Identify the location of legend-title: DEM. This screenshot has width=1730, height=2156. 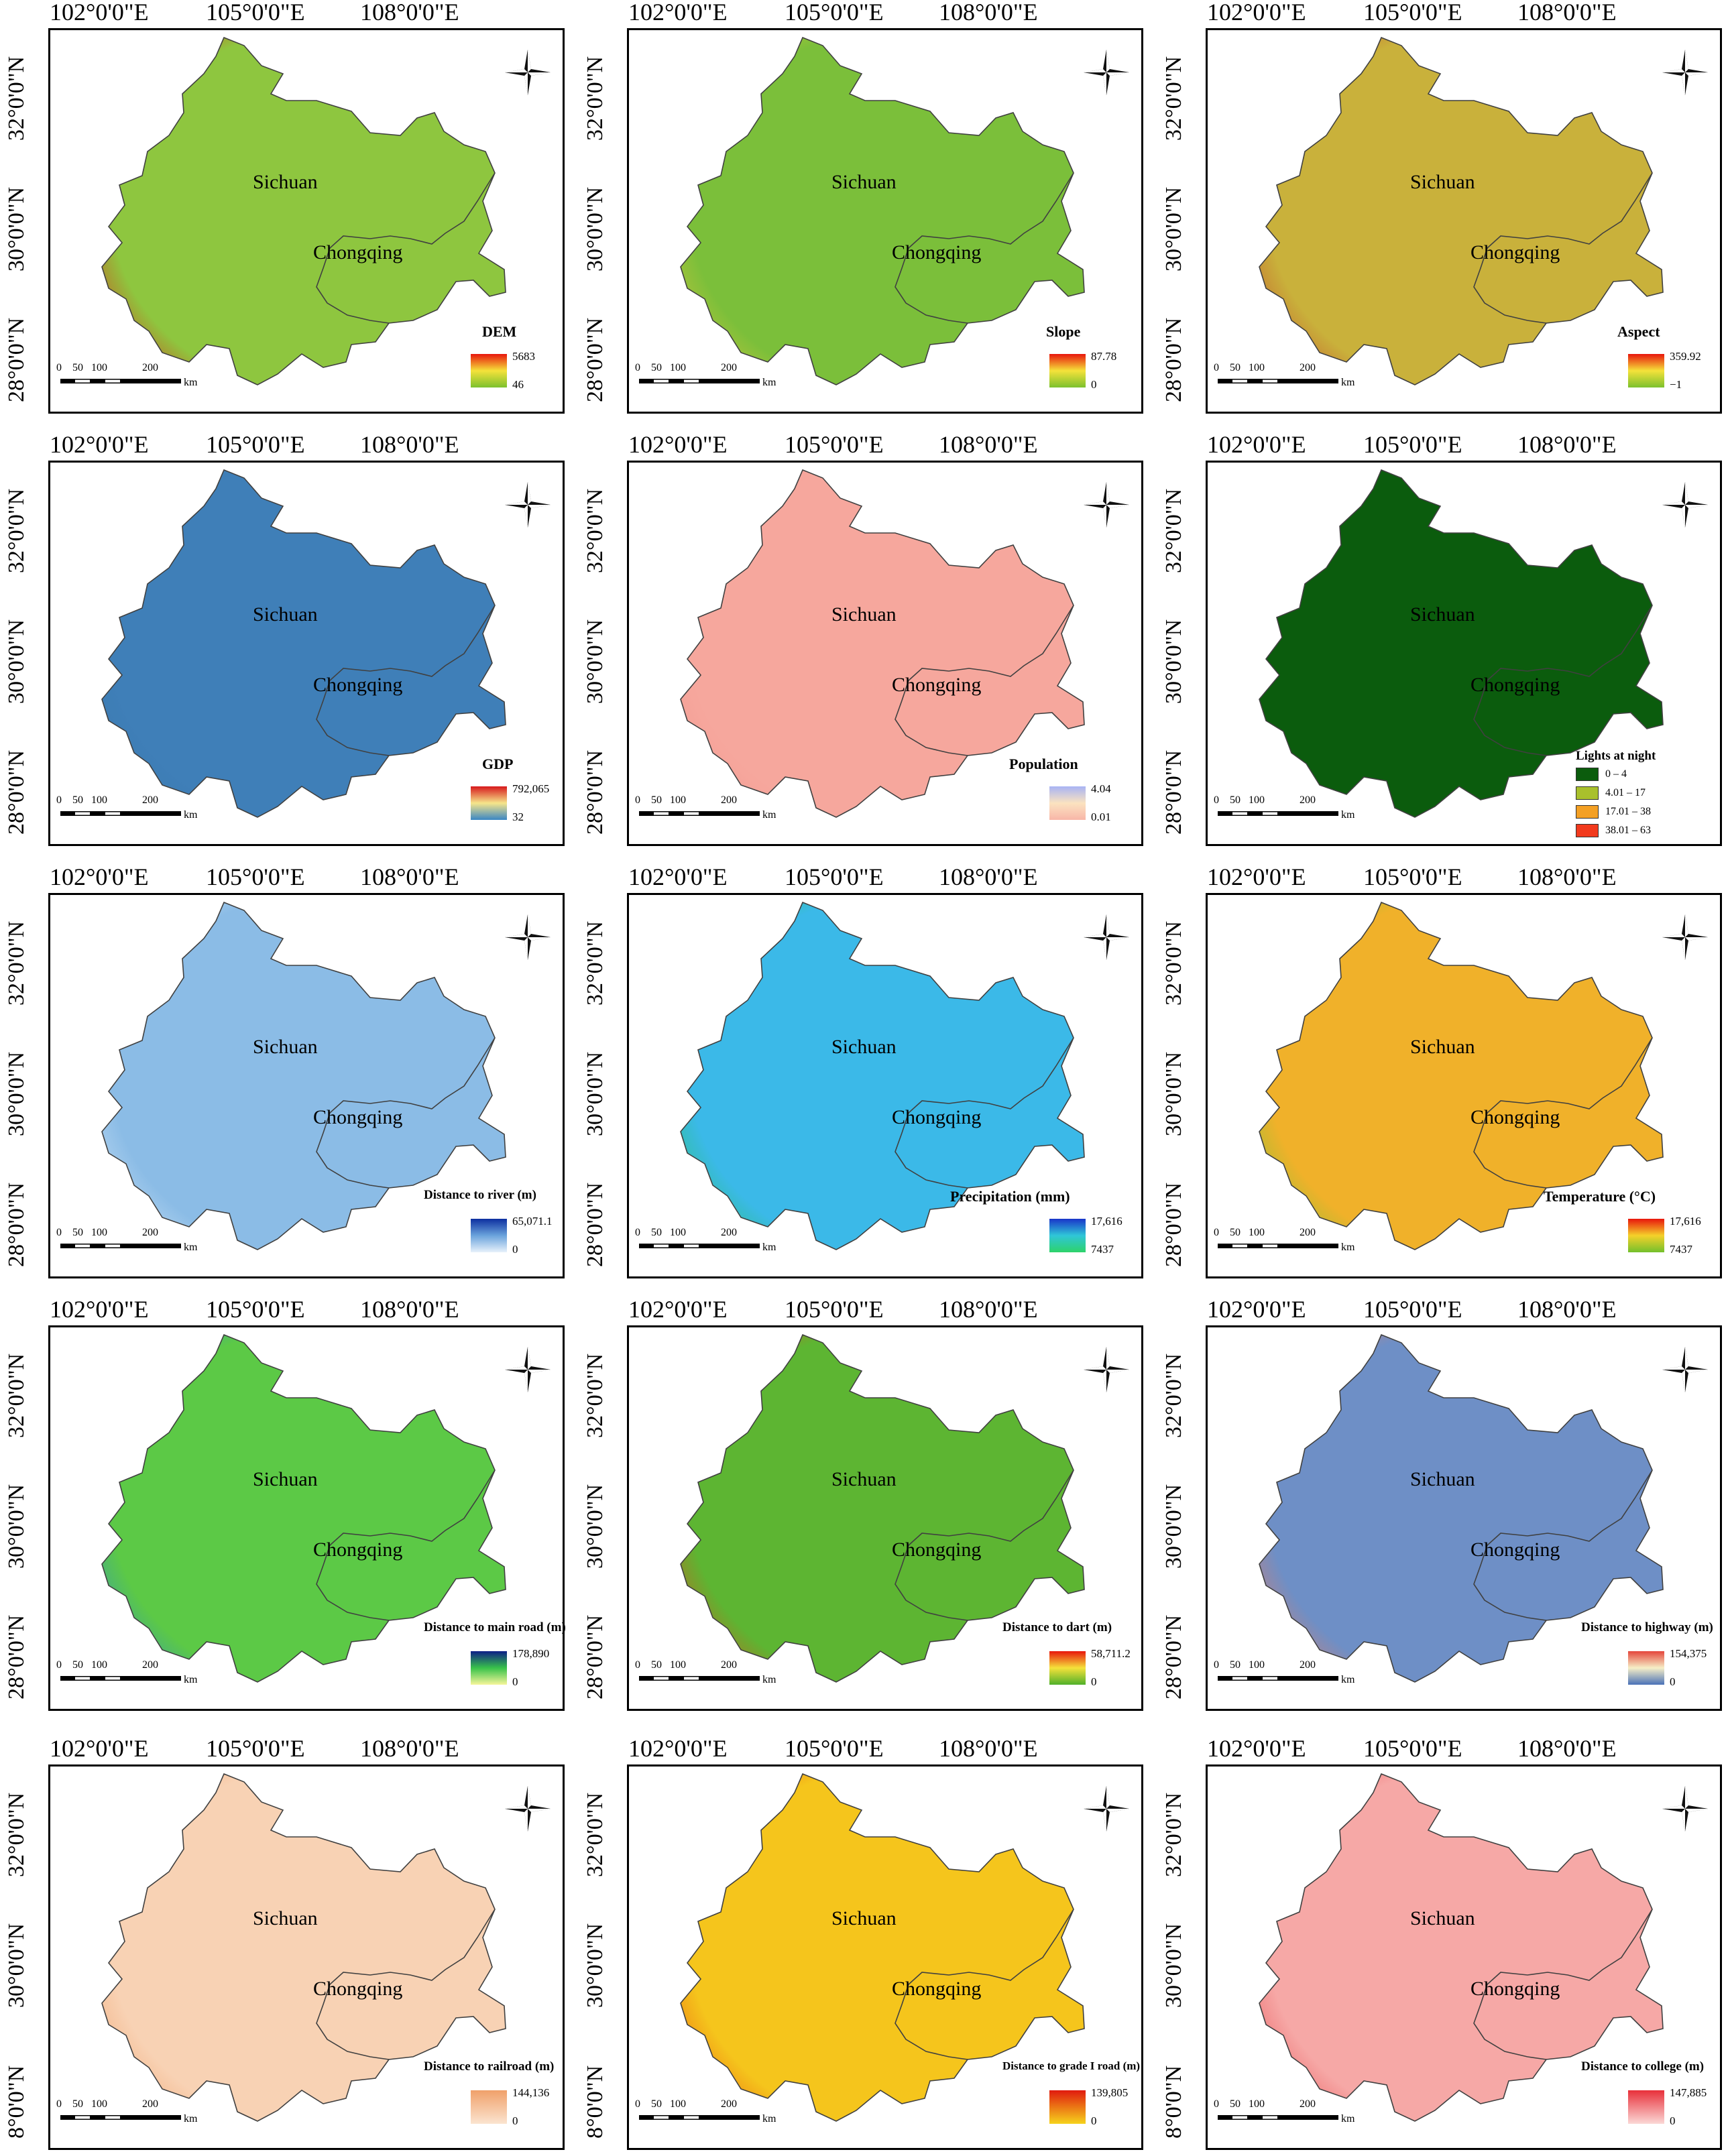
(499, 331).